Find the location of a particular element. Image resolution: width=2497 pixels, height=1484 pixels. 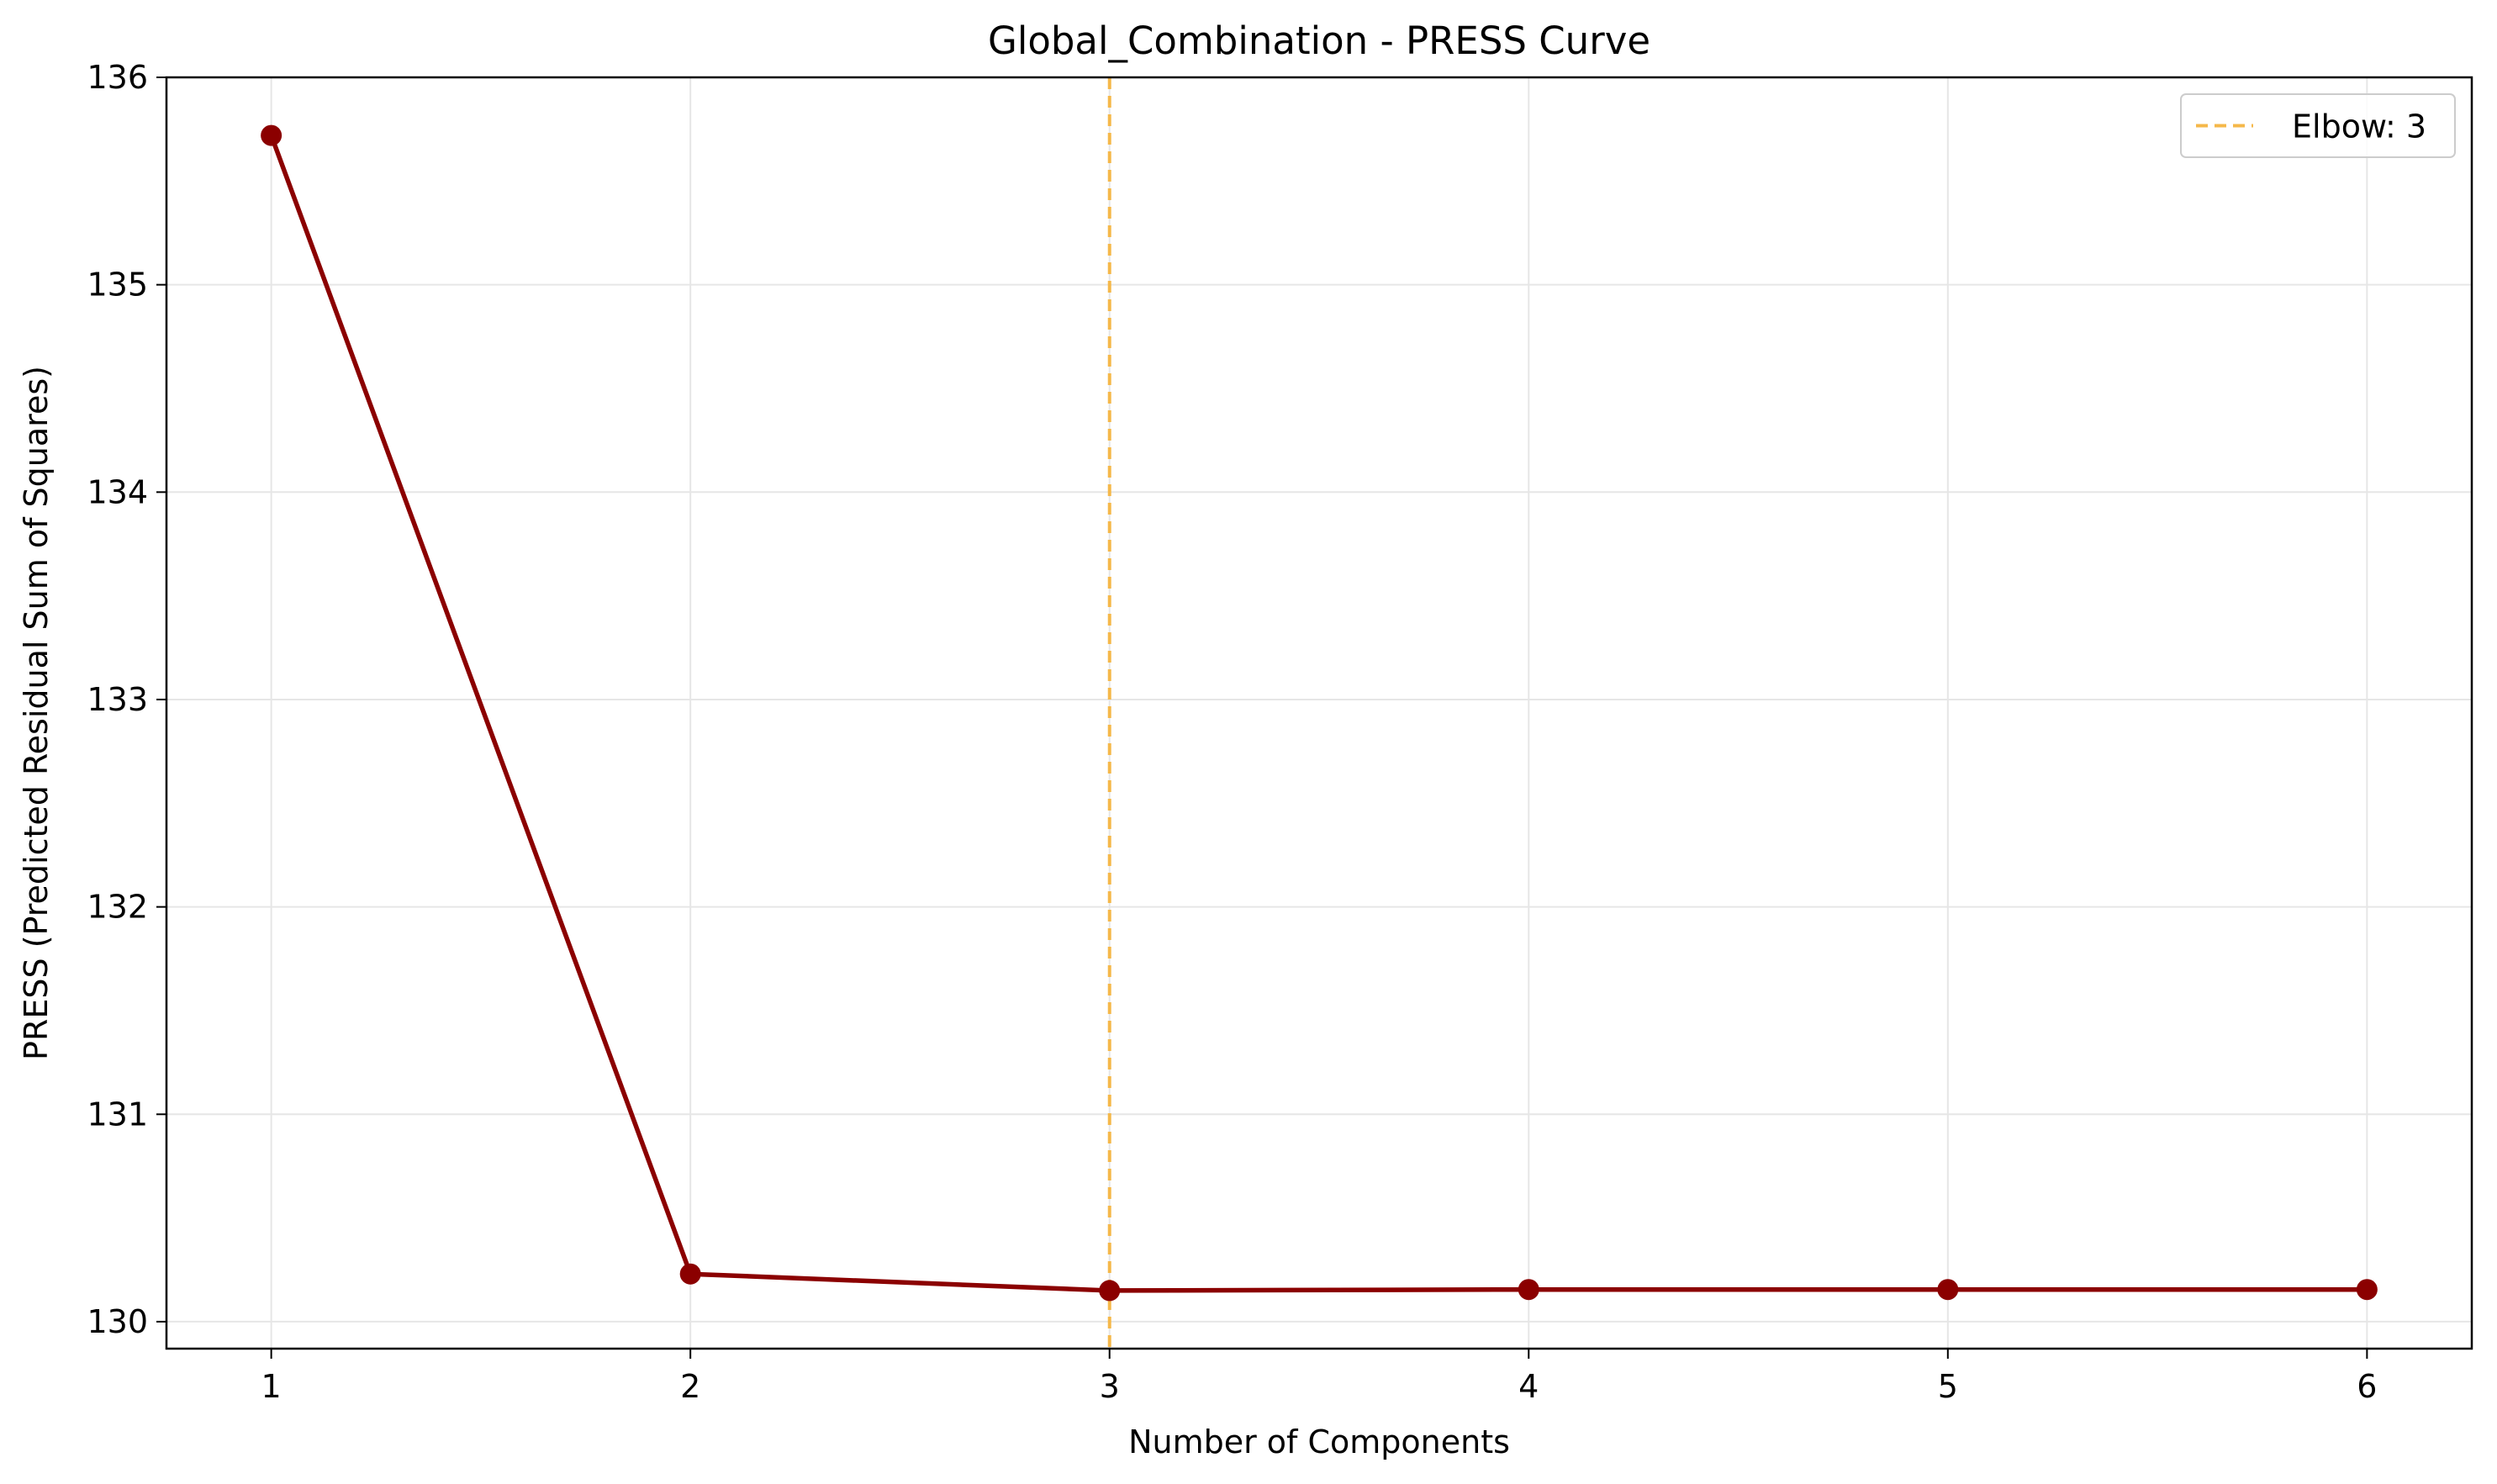

y-tick-label-134: 134 is located at coordinates (117, 491).